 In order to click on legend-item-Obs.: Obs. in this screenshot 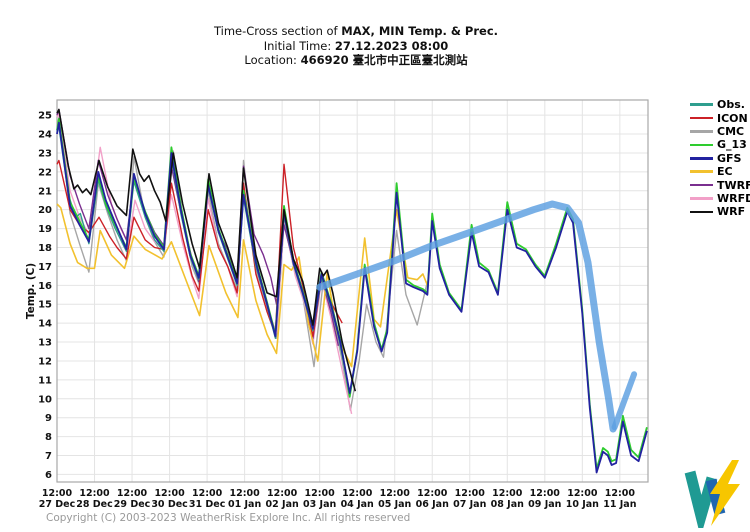, I will do `click(720, 104)`.